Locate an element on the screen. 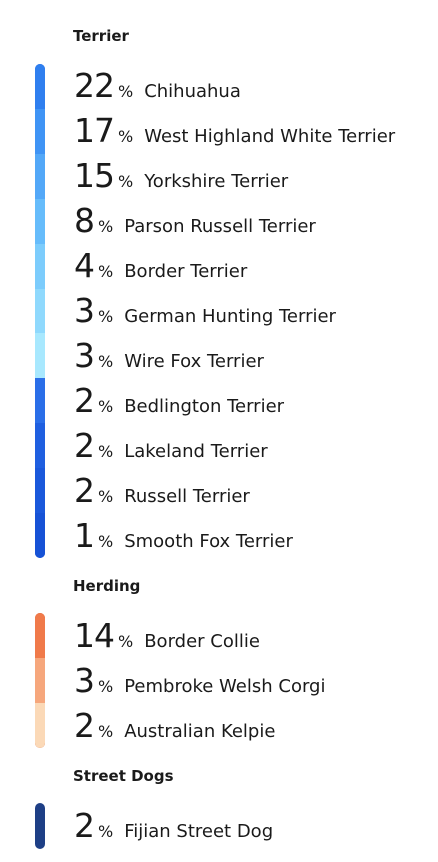  percent-value: 15 is located at coordinates (94, 175).